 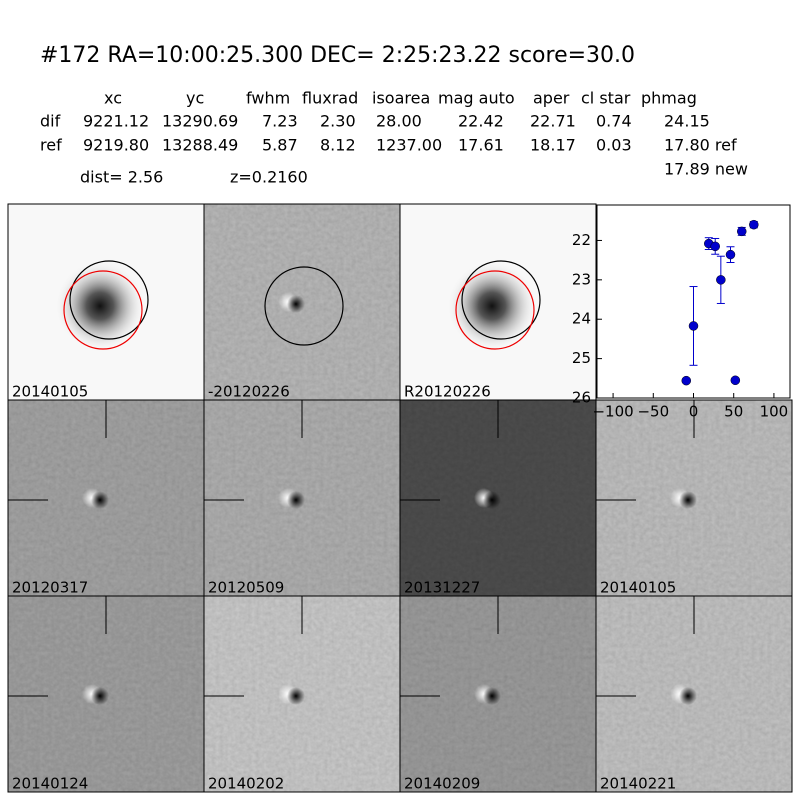 I want to click on dist: dist= 2.56, so click(x=121, y=177).